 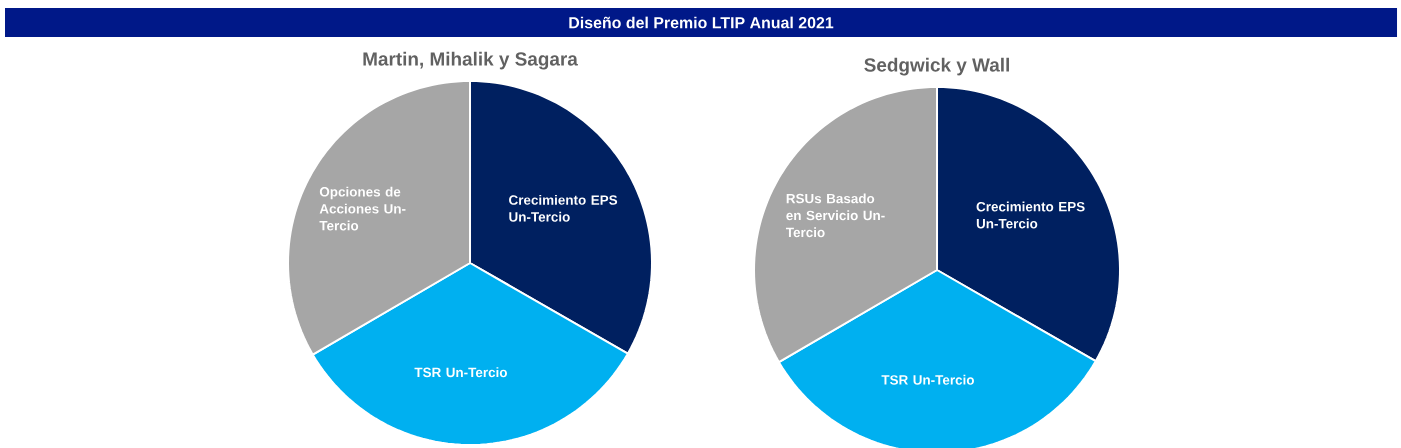 I want to click on text: Diseño del Premio LTIP Anual 2021, so click(x=701, y=22).